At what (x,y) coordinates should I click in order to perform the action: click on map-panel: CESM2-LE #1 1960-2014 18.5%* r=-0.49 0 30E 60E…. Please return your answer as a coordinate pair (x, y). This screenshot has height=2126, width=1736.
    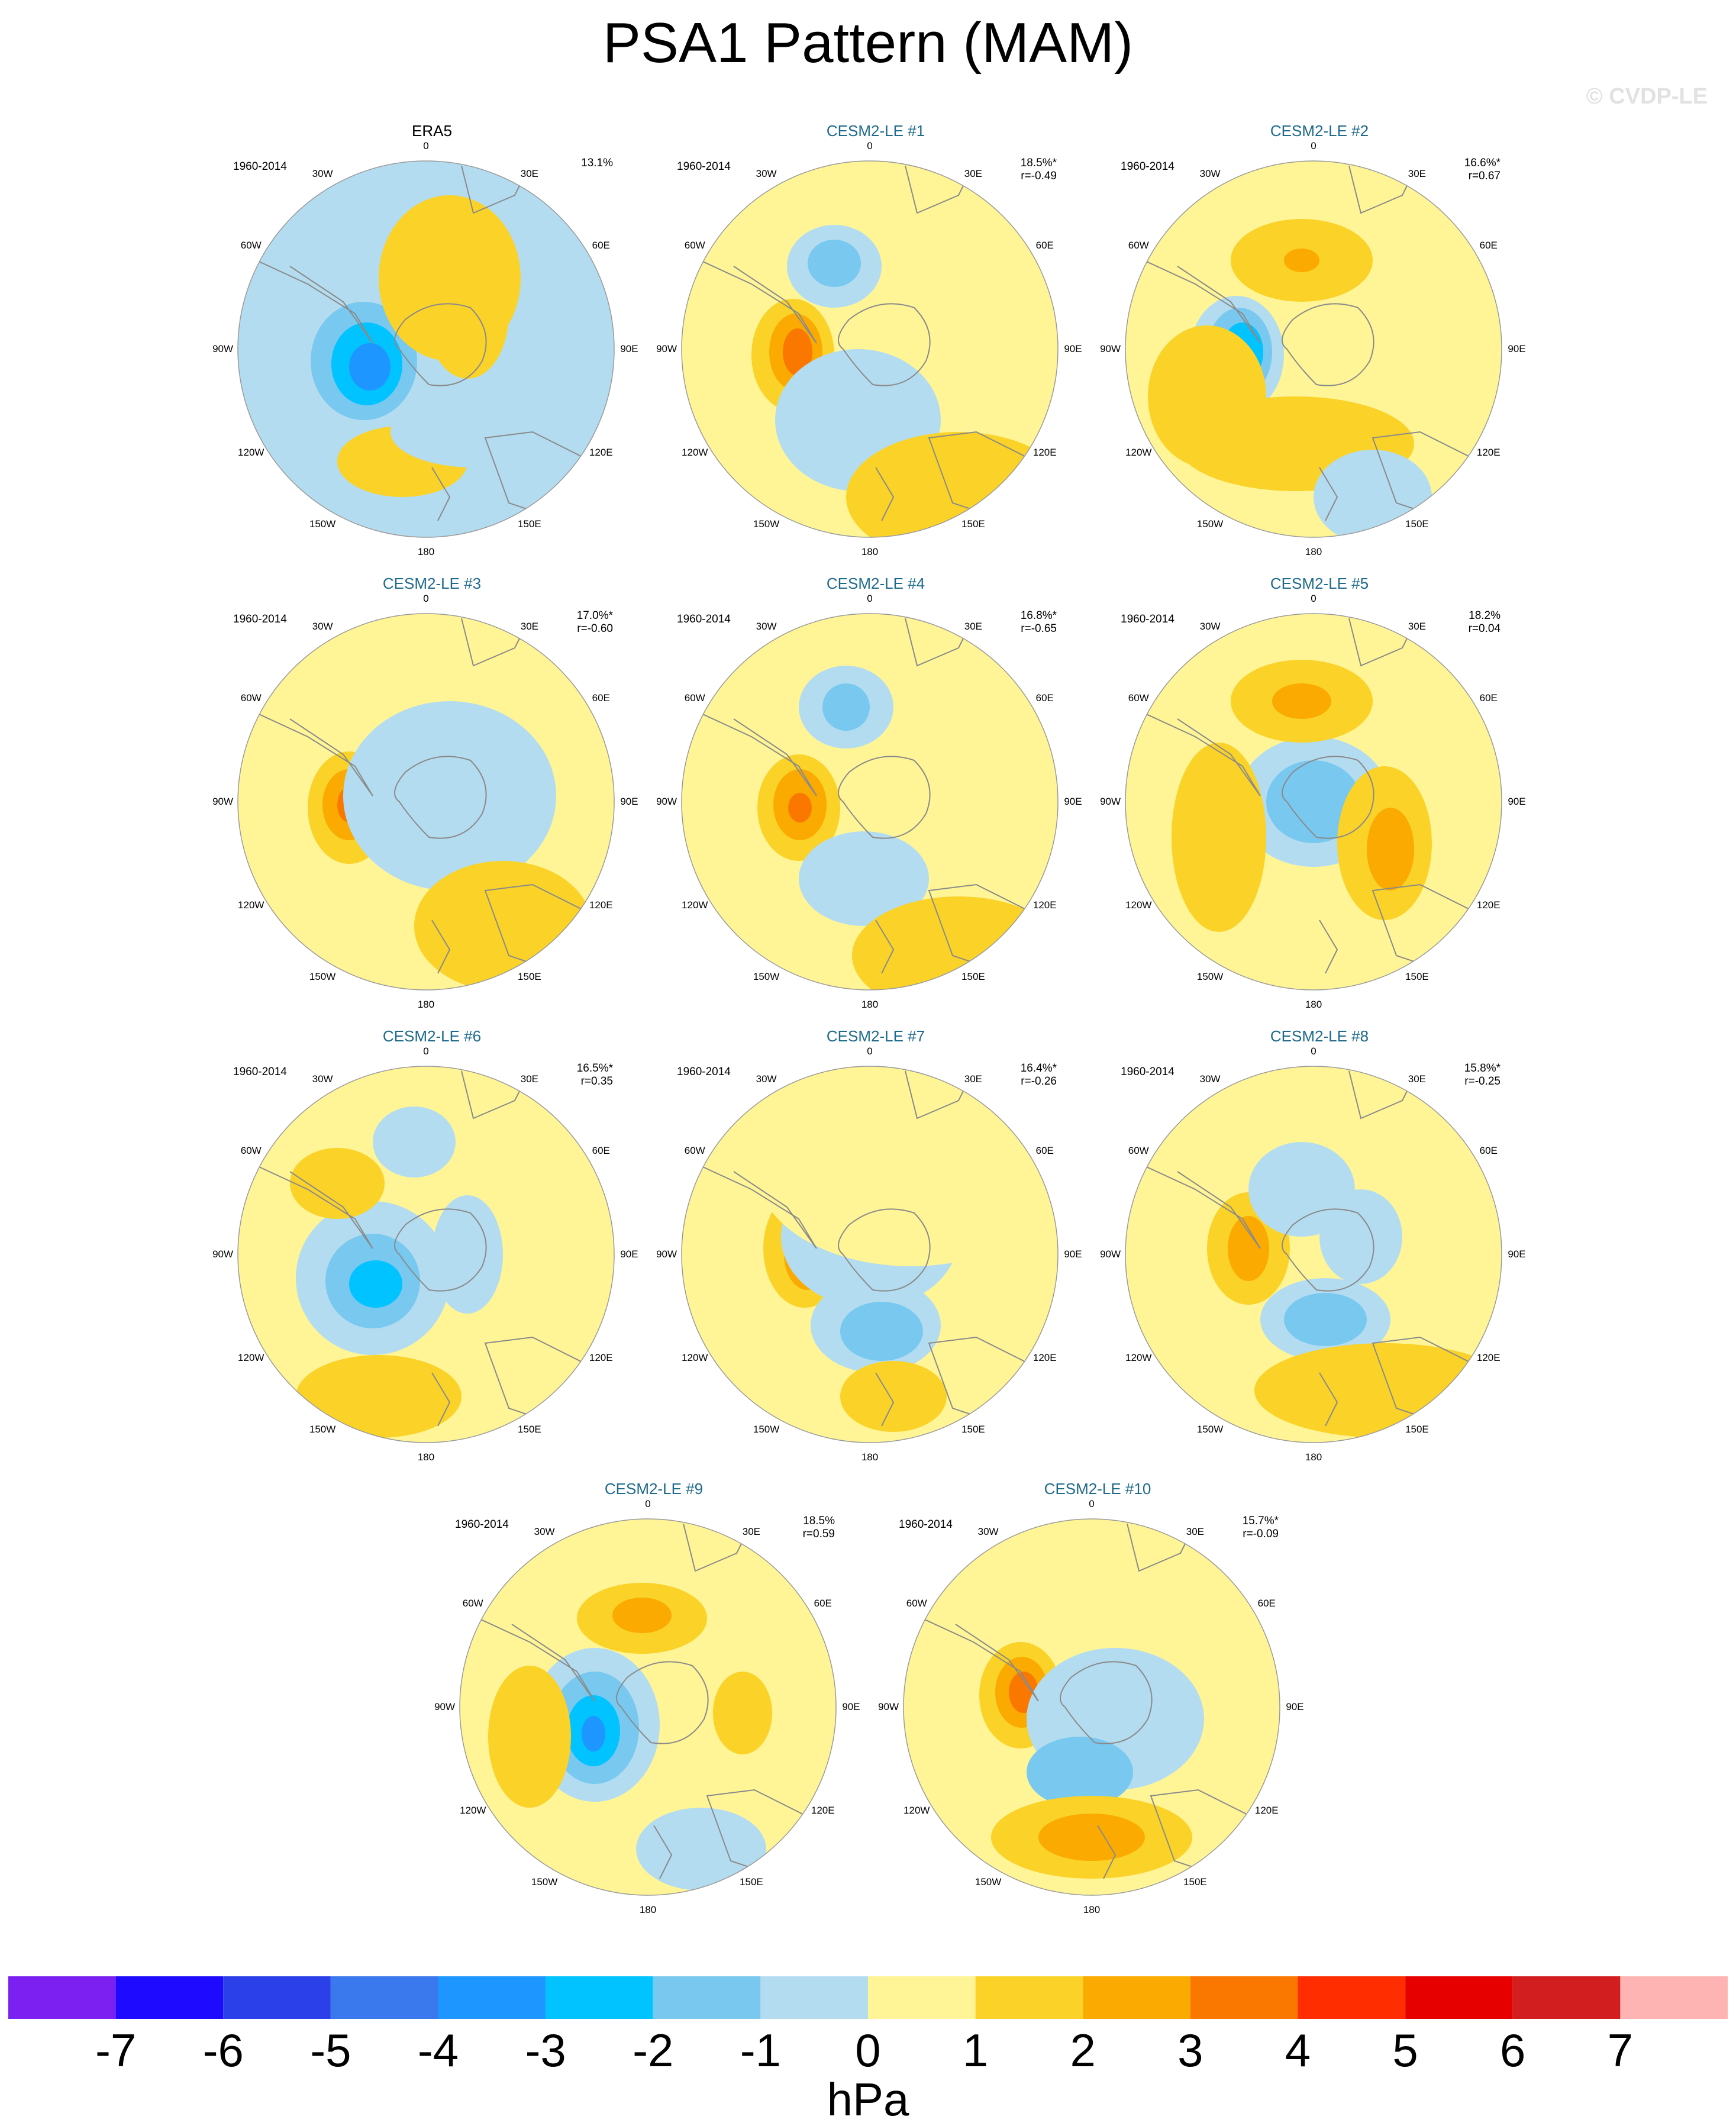
    Looking at the image, I should click on (869, 339).